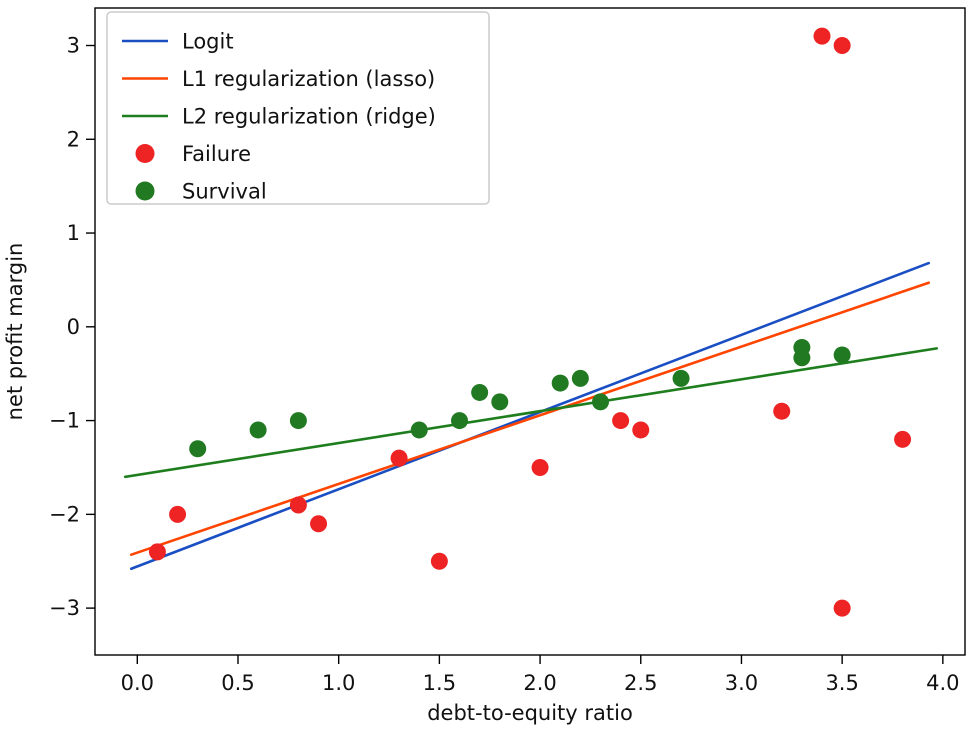 The height and width of the screenshot is (732, 971). I want to click on x-tick-label: 2.5, so click(640, 683).